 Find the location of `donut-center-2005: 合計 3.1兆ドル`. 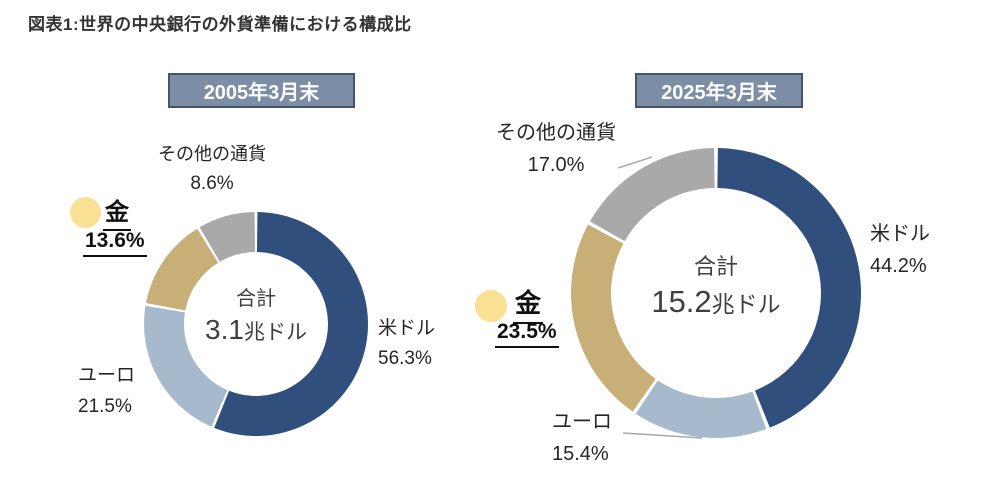

donut-center-2005: 合計 3.1兆ドル is located at coordinates (256, 315).